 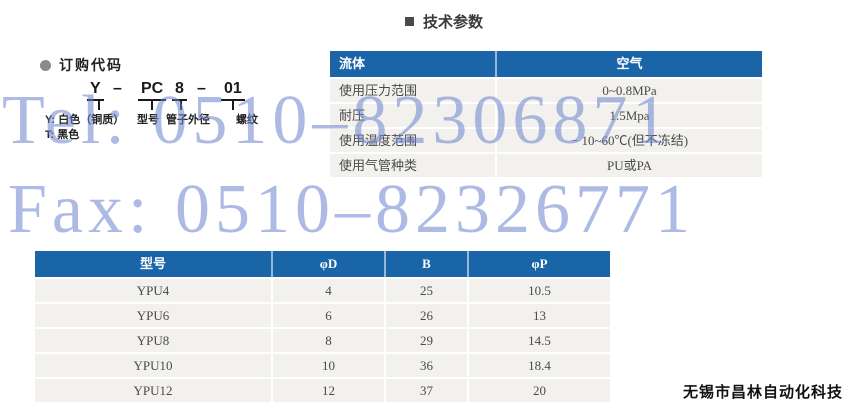 I want to click on table-row: YPU12 12 37 20, so click(x=322, y=390).